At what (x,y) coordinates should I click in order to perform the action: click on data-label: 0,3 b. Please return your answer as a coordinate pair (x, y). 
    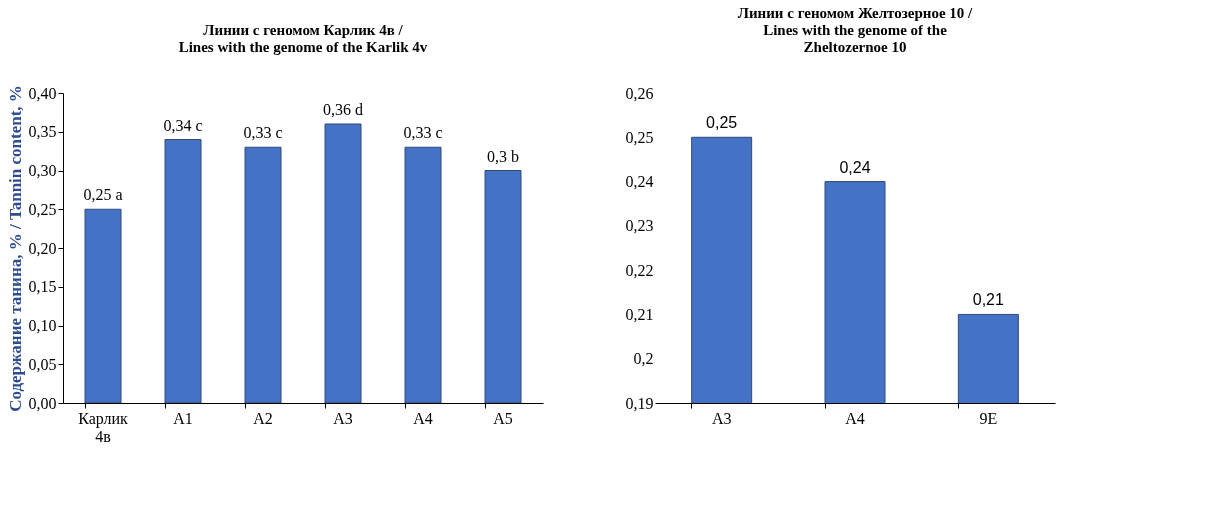
    Looking at the image, I should click on (503, 156).